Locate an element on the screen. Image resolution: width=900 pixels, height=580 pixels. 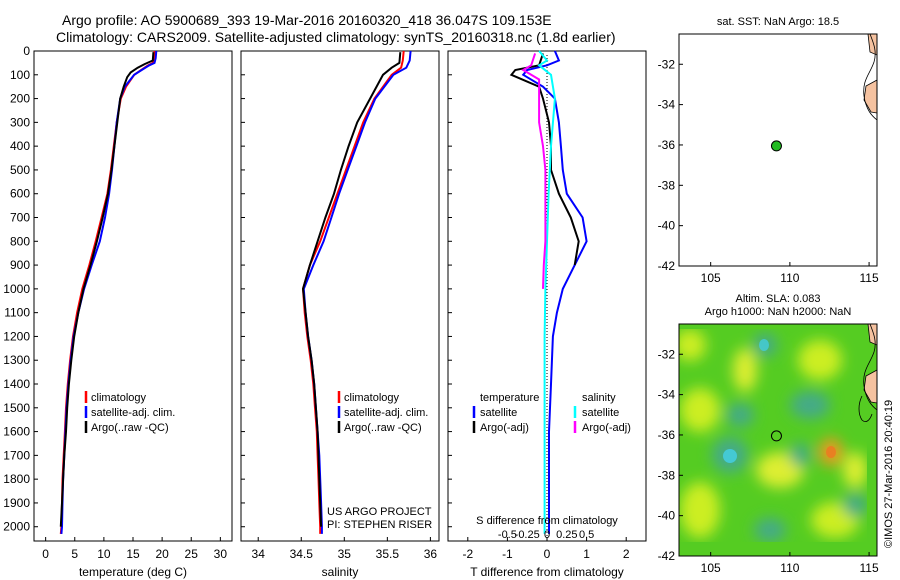
sst-map-coast is located at coordinates (870, 77).